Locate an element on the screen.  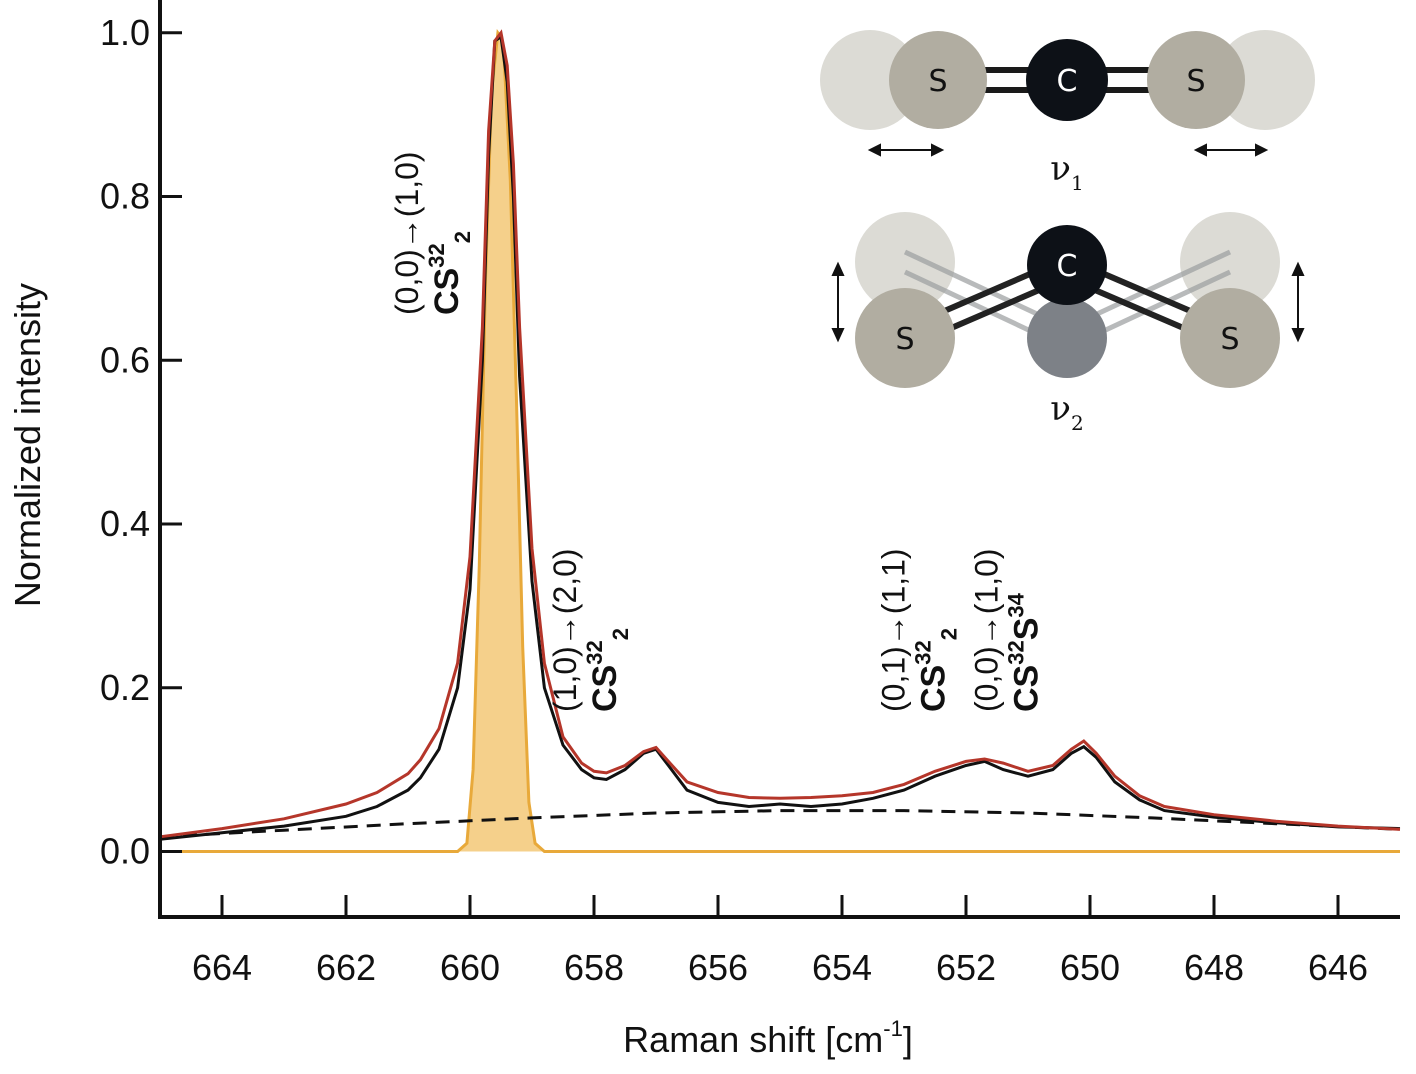
mode-nu1-label: ν1 is located at coordinates (1066, 172).